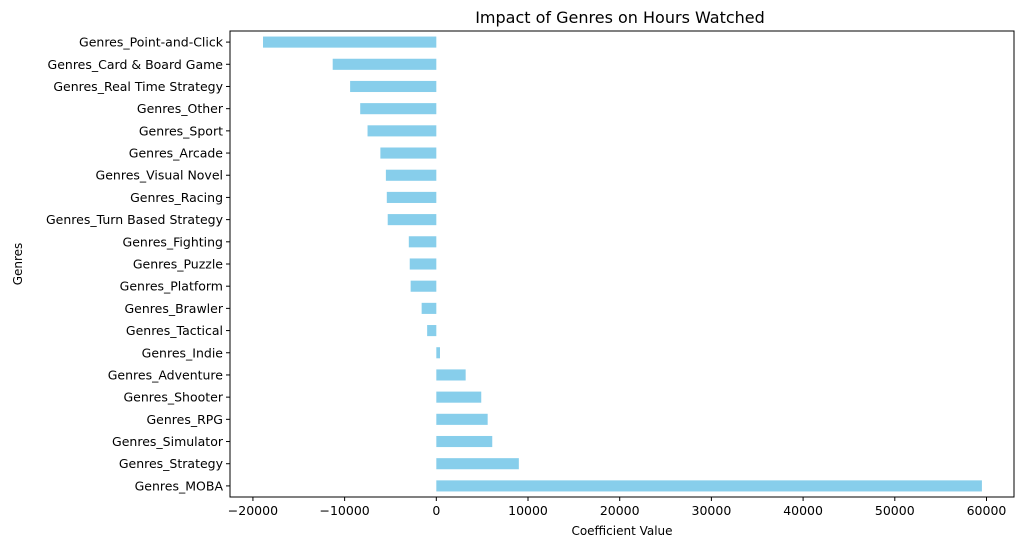 The image size is (1021, 547). I want to click on bar-genres-shooter, so click(459, 397).